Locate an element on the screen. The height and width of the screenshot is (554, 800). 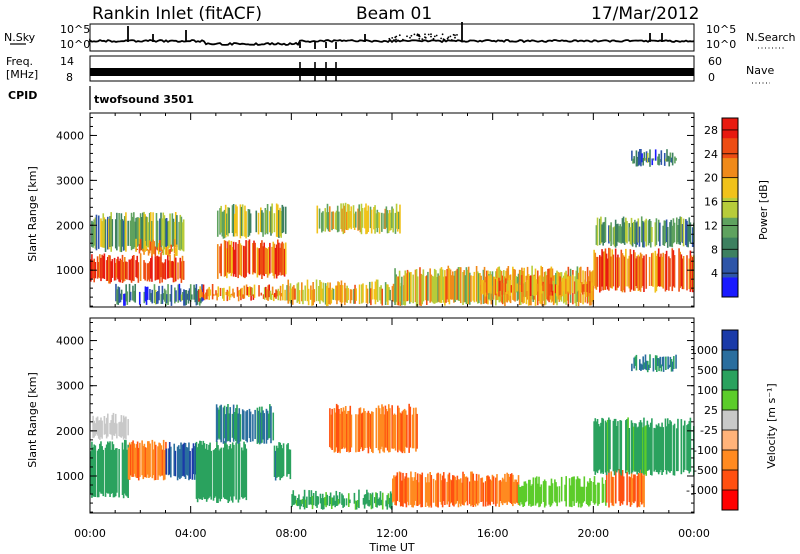
colorbar-segment is located at coordinates (730, 340).